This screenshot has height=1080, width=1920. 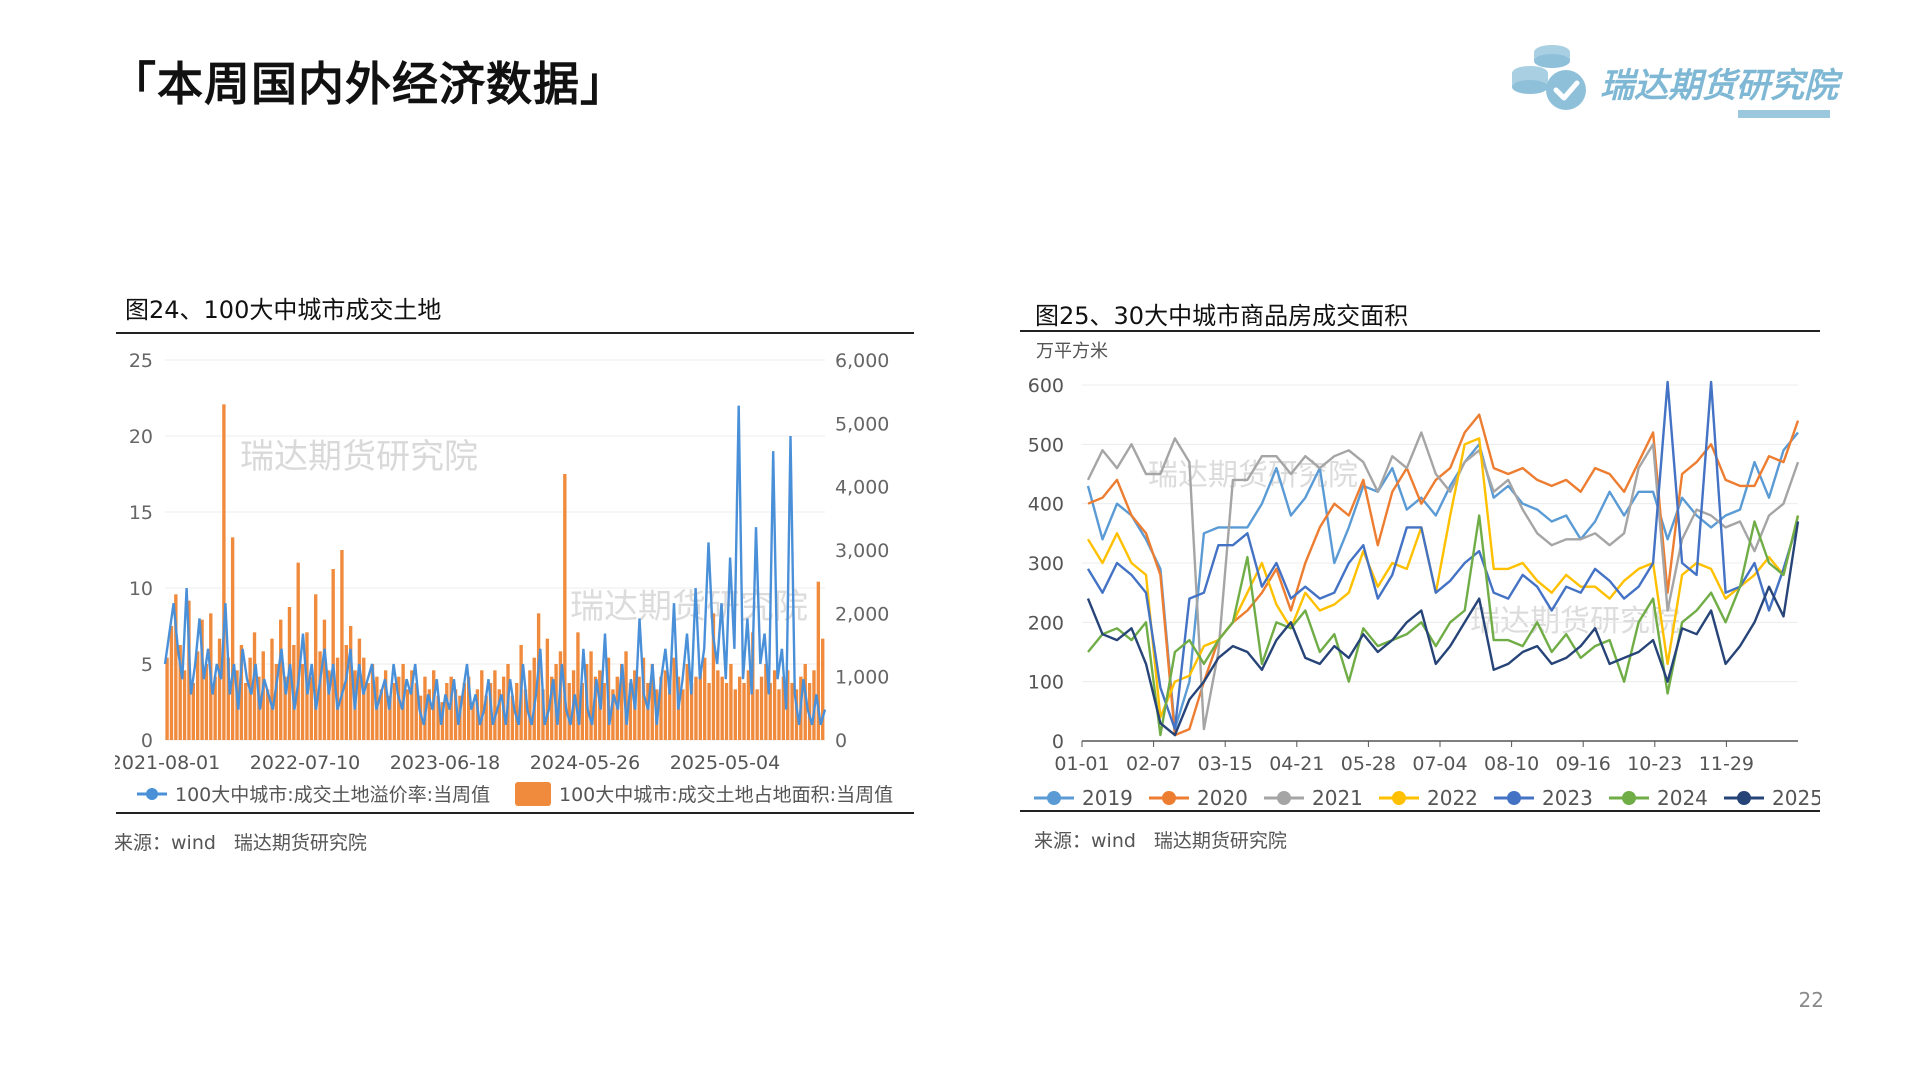 I want to click on logo-underline, so click(x=1784, y=114).